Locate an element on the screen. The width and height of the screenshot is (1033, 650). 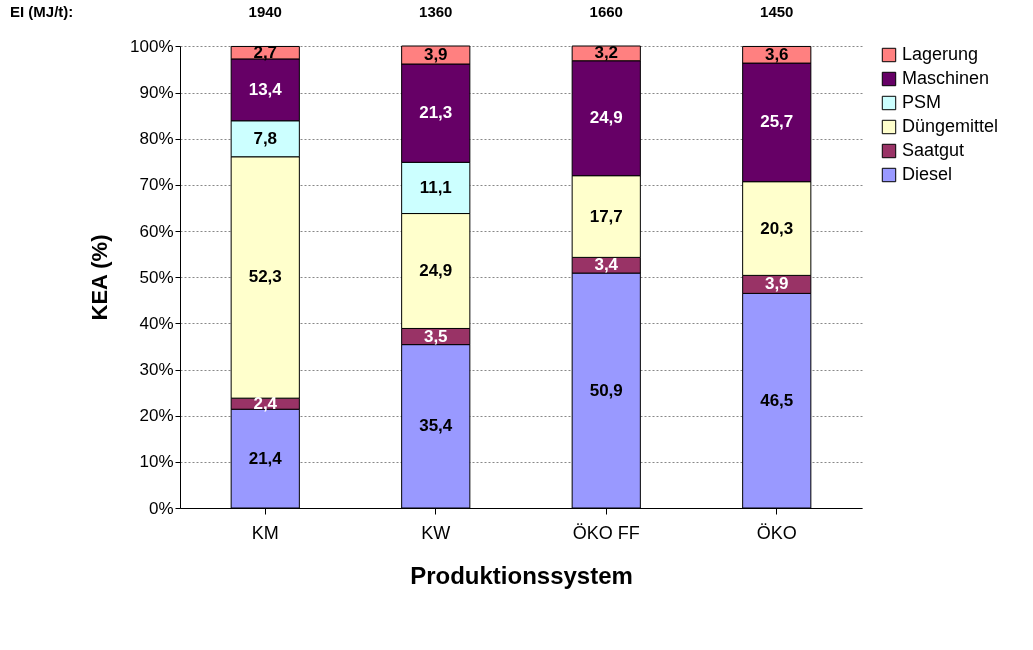
y-tick-label: 20% is located at coordinates (156, 416).